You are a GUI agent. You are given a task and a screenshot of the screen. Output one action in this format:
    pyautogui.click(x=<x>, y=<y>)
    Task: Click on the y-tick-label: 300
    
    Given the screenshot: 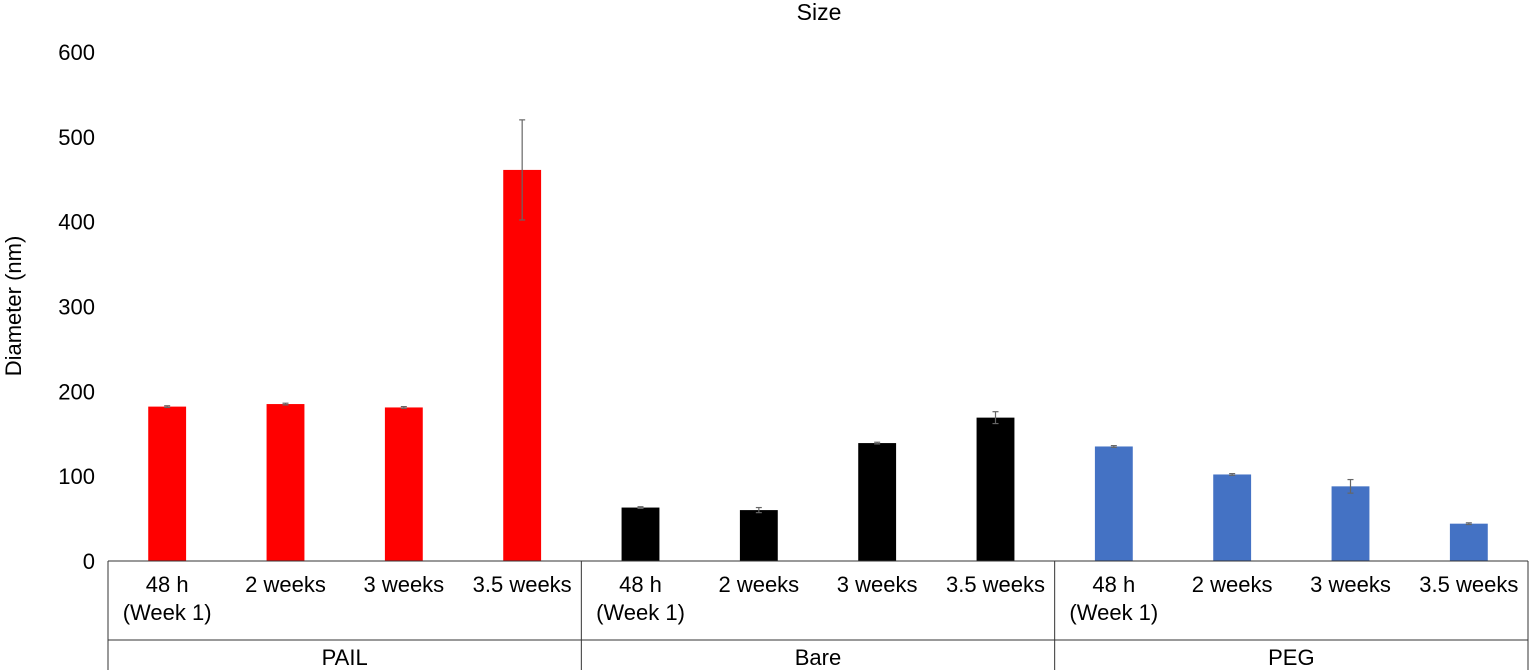 What is the action you would take?
    pyautogui.click(x=76, y=307)
    